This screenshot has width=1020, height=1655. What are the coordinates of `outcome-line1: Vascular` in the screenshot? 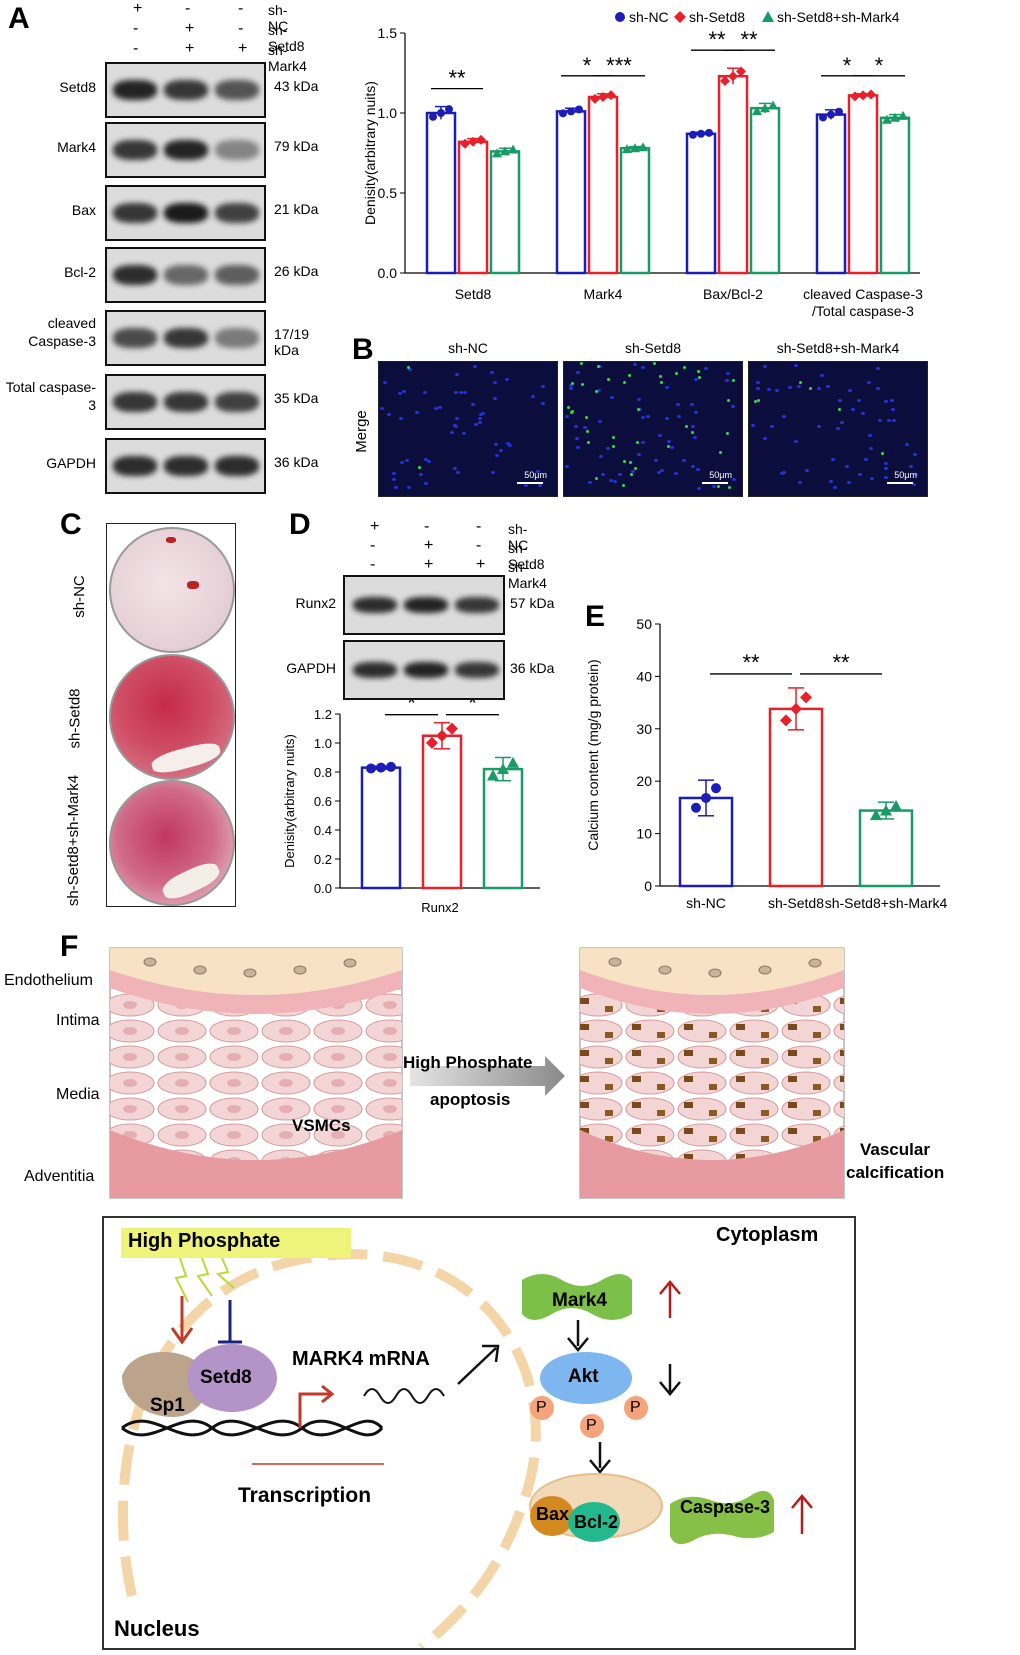 It's located at (895, 1149).